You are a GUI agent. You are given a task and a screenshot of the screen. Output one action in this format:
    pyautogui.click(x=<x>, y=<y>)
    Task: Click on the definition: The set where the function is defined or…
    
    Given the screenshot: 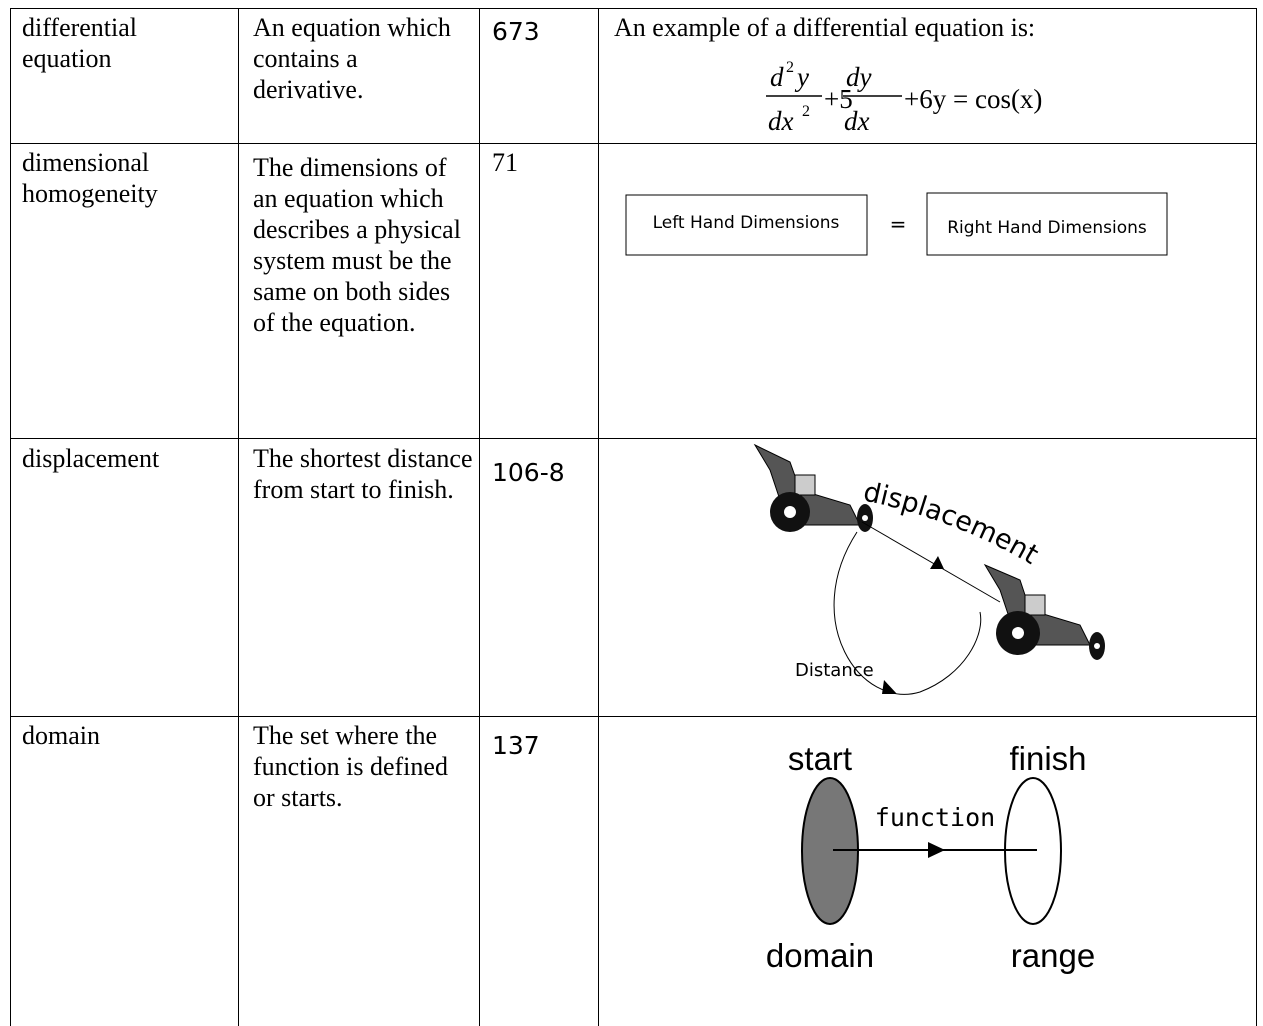 What is the action you would take?
    pyautogui.click(x=350, y=766)
    